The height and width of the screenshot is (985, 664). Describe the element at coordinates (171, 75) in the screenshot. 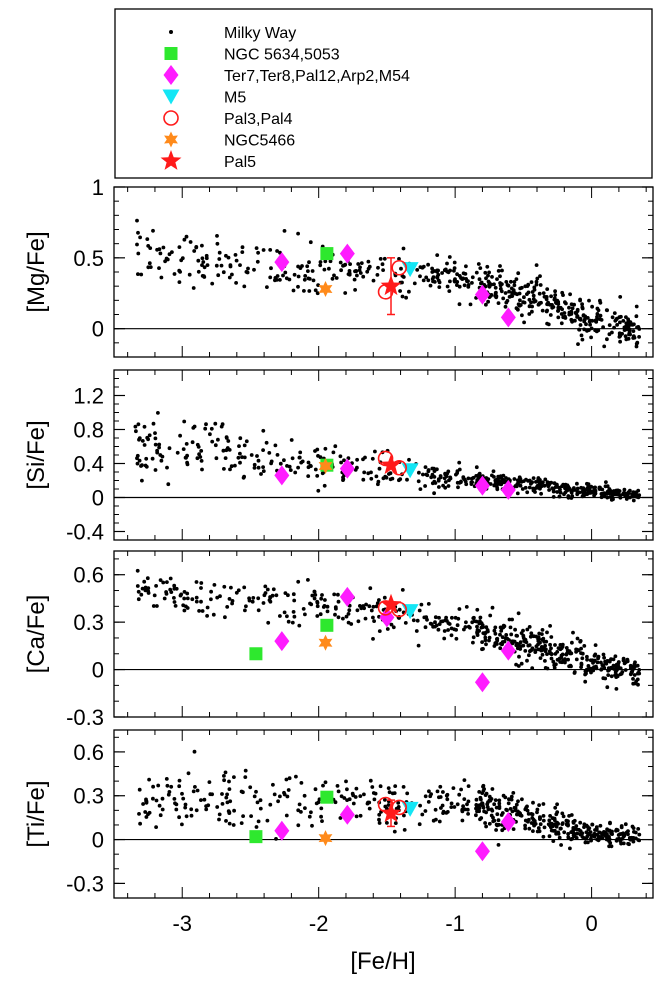

I see `legend-marker-diamond` at that location.